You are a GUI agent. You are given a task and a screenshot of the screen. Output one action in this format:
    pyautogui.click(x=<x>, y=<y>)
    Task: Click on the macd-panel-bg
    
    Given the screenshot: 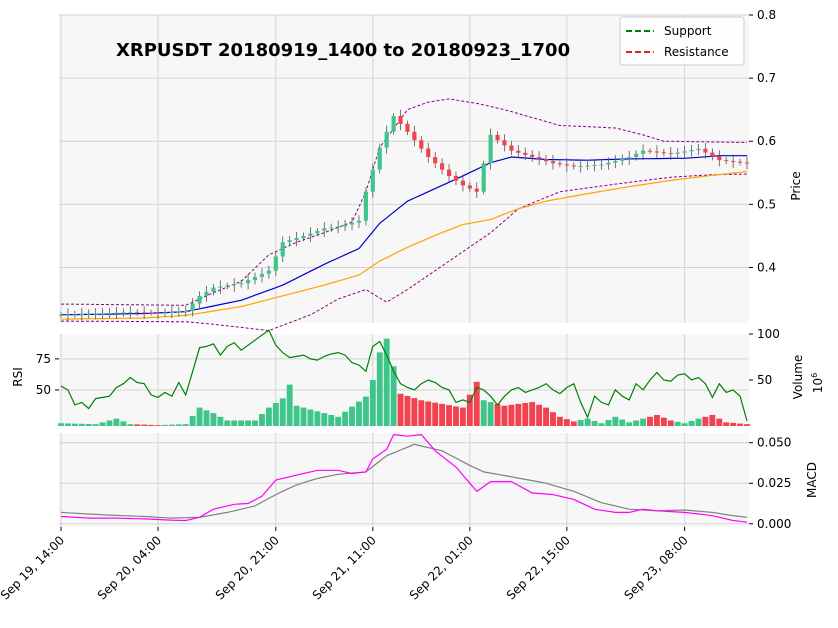 What is the action you would take?
    pyautogui.click(x=404, y=480)
    